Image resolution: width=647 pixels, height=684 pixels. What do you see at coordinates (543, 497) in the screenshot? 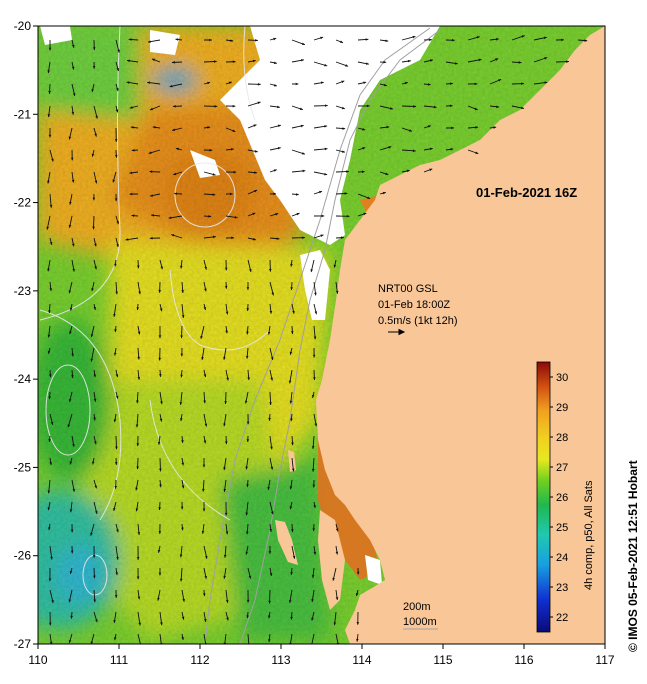
I see `colorbar` at bounding box center [543, 497].